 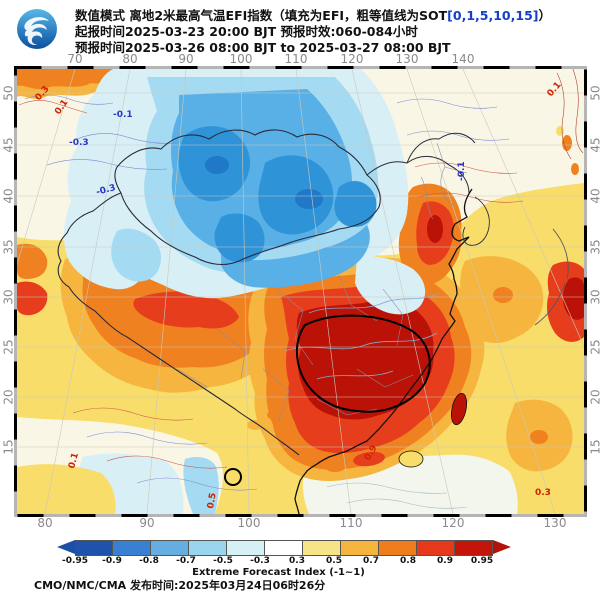 I want to click on axis-tick-140: 140, so click(x=463, y=59).